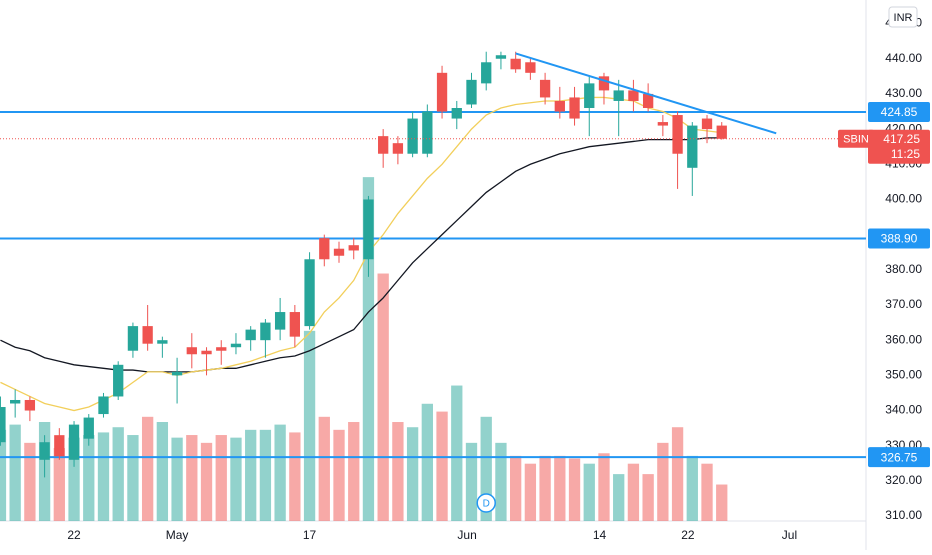 The width and height of the screenshot is (932, 555). Describe the element at coordinates (903, 199) in the screenshot. I see `y-tick-label: 400.00` at that location.